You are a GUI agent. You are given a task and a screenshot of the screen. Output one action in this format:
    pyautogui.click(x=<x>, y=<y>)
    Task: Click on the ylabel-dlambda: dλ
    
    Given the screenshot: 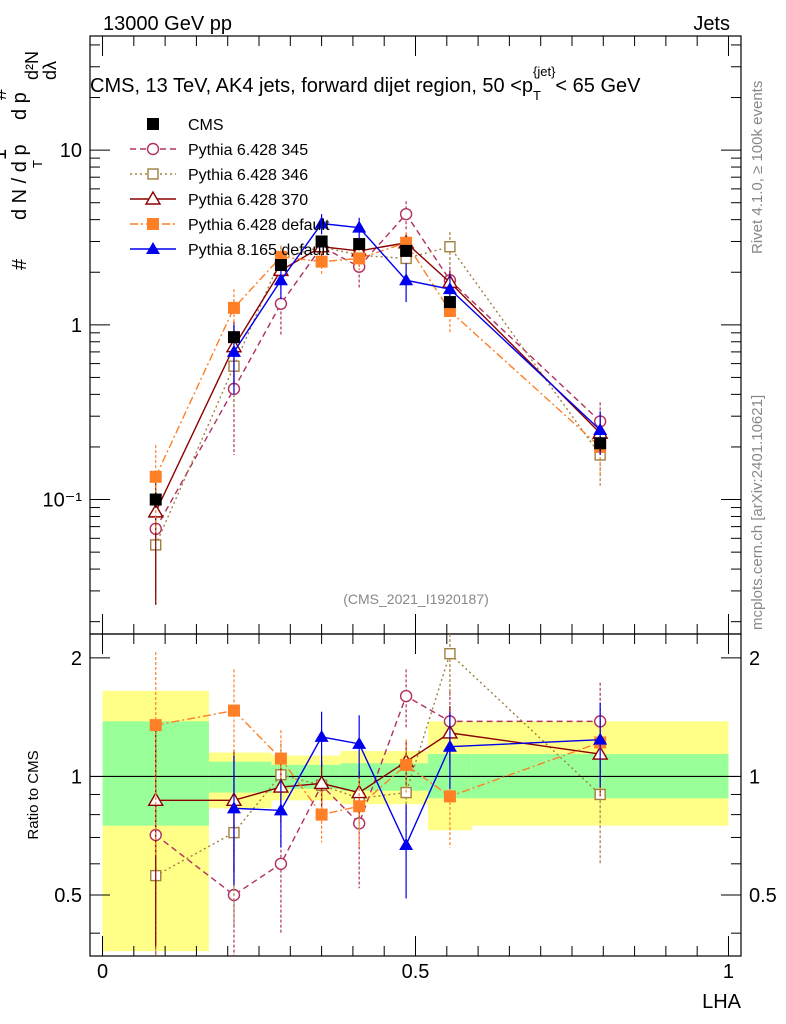 What is the action you would take?
    pyautogui.click(x=50, y=70)
    